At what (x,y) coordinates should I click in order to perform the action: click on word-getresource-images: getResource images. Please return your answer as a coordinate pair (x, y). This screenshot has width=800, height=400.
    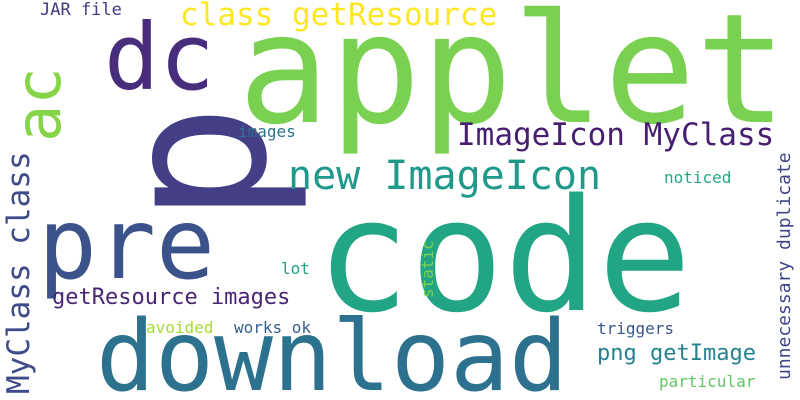
    Looking at the image, I should click on (171, 298).